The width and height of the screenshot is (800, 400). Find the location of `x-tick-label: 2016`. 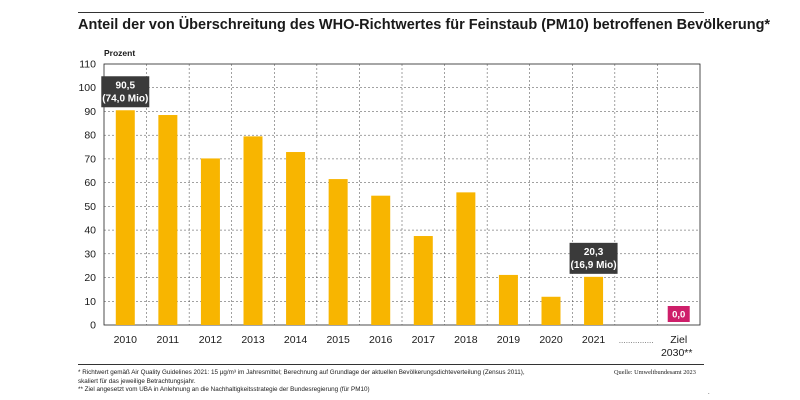

x-tick-label: 2016 is located at coordinates (381, 340).